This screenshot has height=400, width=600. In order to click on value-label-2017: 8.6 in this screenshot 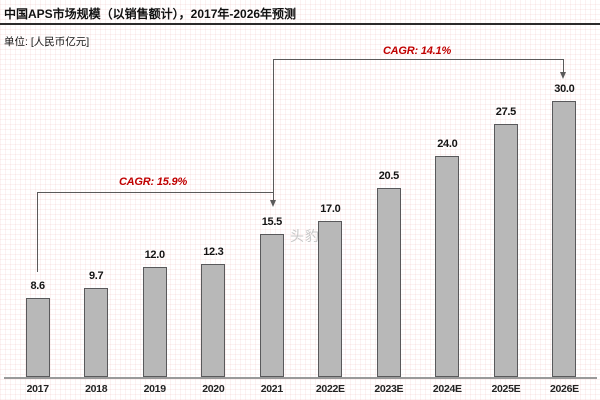, I will do `click(37, 285)`.